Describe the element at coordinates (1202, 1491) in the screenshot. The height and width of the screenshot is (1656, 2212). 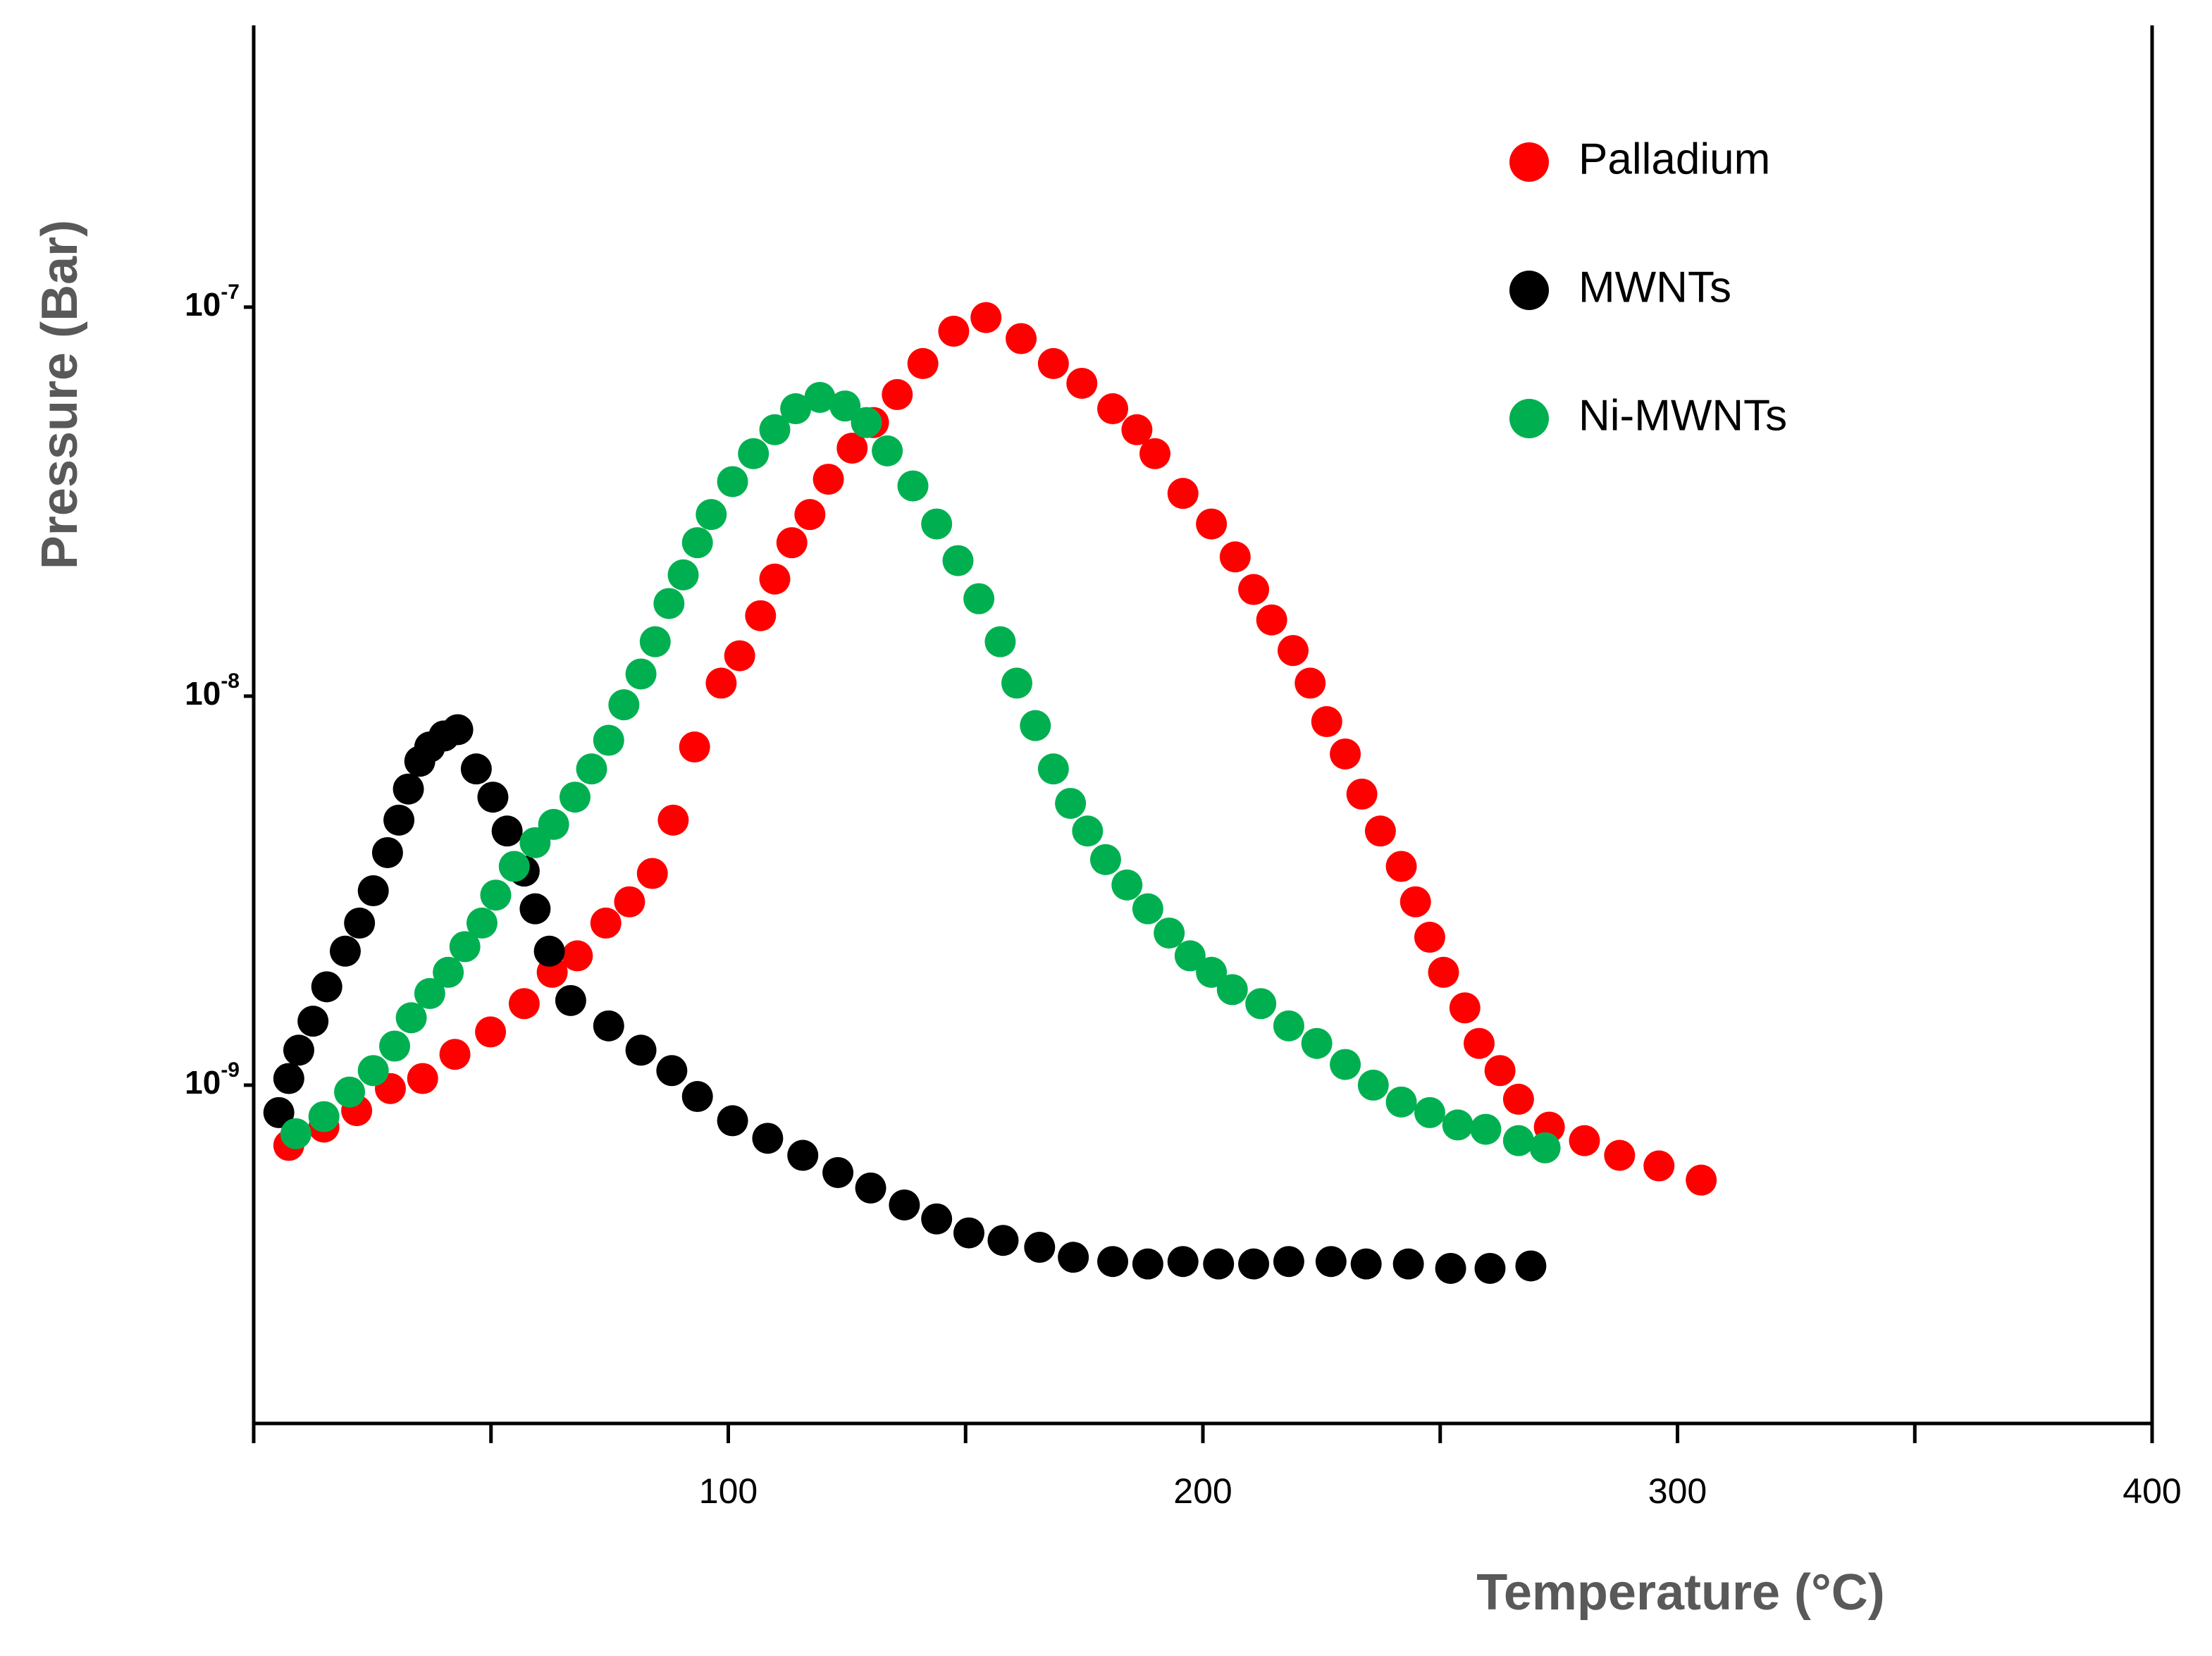
I see `x-tick-label: 200` at that location.